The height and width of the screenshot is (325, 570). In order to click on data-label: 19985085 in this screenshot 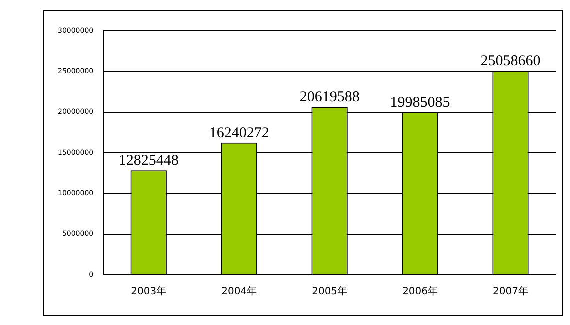, I will do `click(420, 102)`.